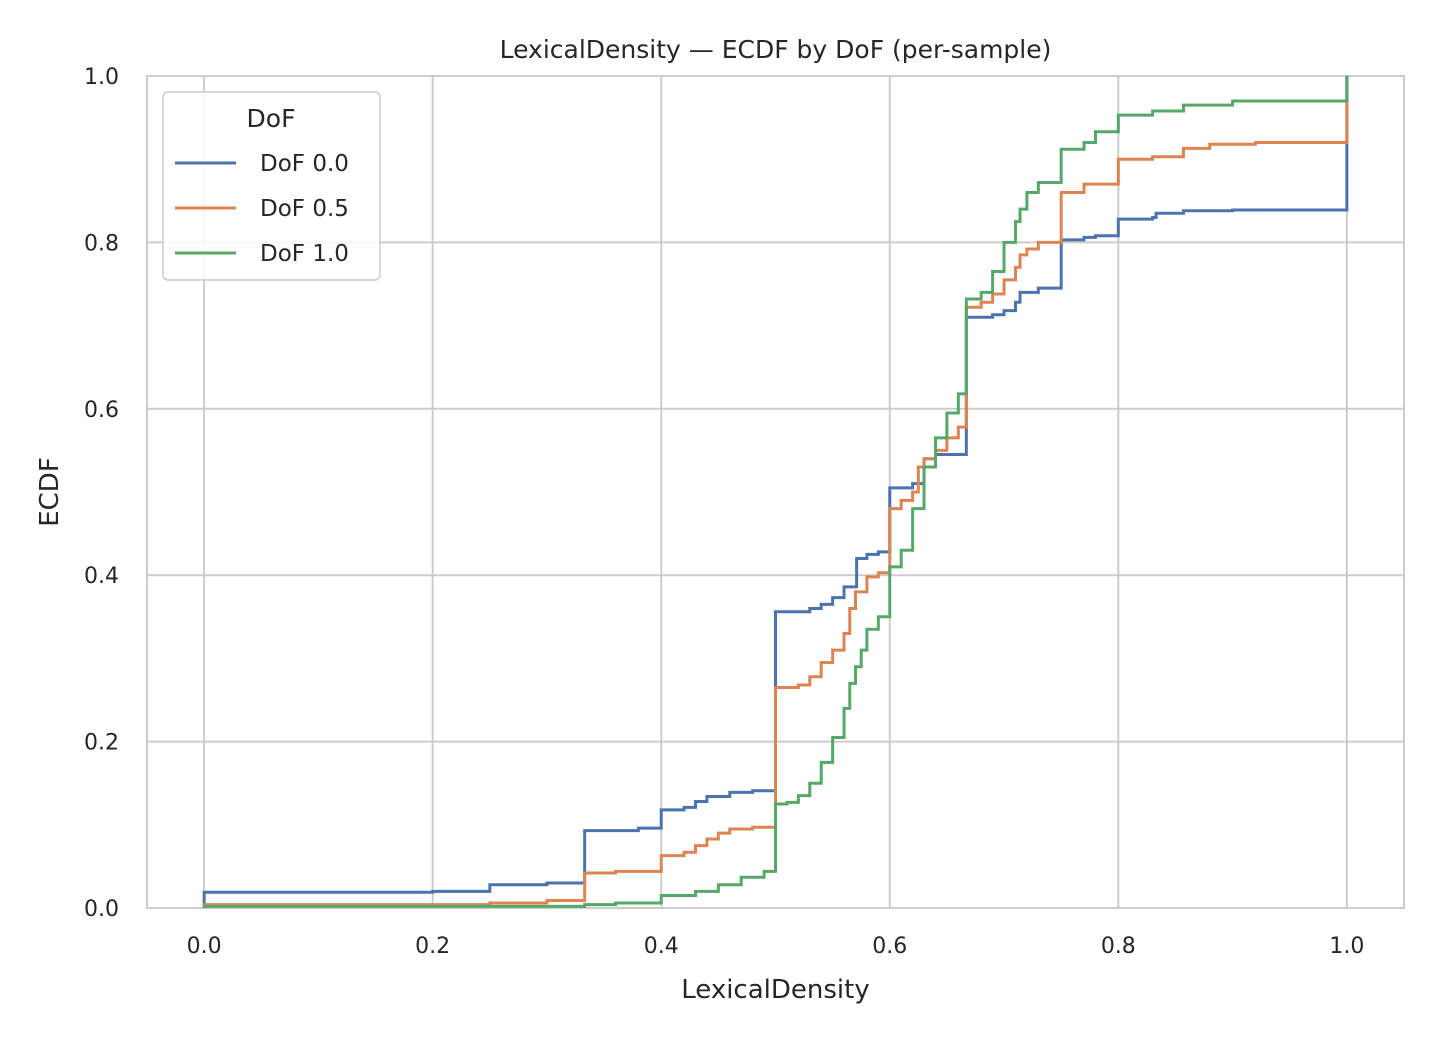 The image size is (1440, 1044). I want to click on legend-items: DoF 0.0 DoF 0.5 DoF 1.0, so click(262, 209).